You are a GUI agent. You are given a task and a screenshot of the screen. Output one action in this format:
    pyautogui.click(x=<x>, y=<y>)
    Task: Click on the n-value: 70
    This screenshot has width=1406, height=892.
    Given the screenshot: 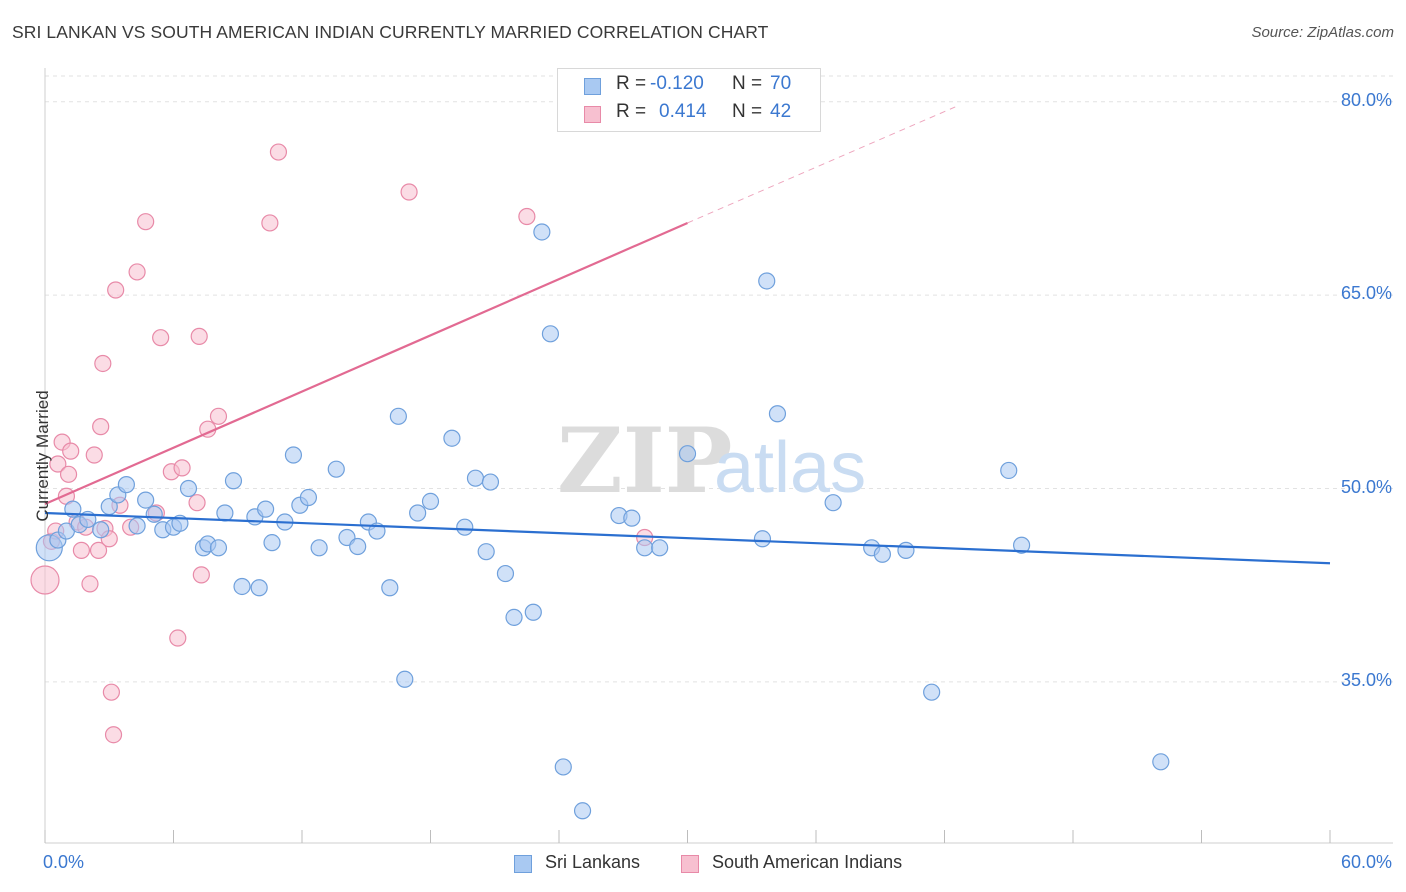 What is the action you would take?
    pyautogui.click(x=781, y=83)
    